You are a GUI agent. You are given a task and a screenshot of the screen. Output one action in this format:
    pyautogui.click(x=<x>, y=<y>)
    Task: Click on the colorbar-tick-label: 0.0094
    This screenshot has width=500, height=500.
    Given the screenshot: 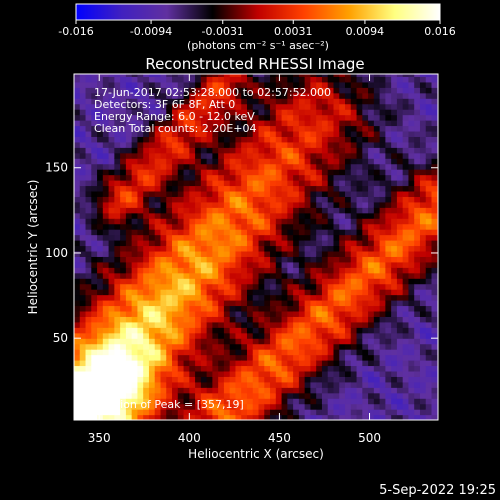 What is the action you would take?
    pyautogui.click(x=365, y=31)
    